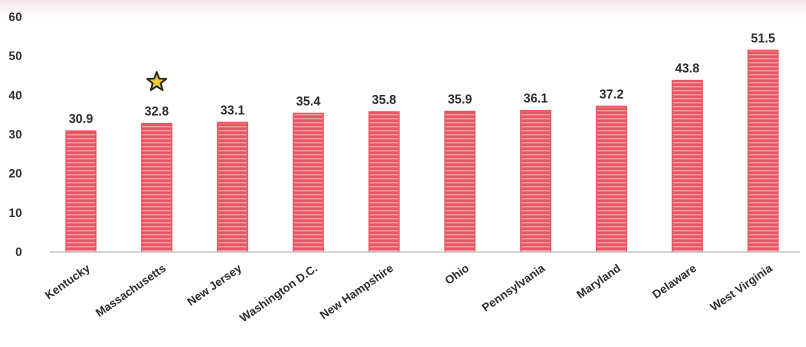 Image resolution: width=806 pixels, height=347 pixels. What do you see at coordinates (763, 38) in the screenshot?
I see `bar-value-label: 51.5` at bounding box center [763, 38].